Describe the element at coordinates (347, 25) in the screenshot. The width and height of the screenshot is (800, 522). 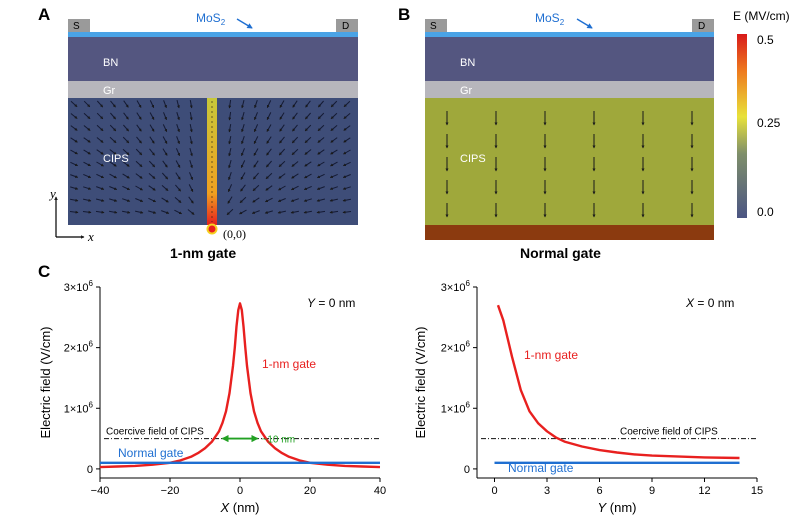
I see `panel-a-drain-contact` at that location.